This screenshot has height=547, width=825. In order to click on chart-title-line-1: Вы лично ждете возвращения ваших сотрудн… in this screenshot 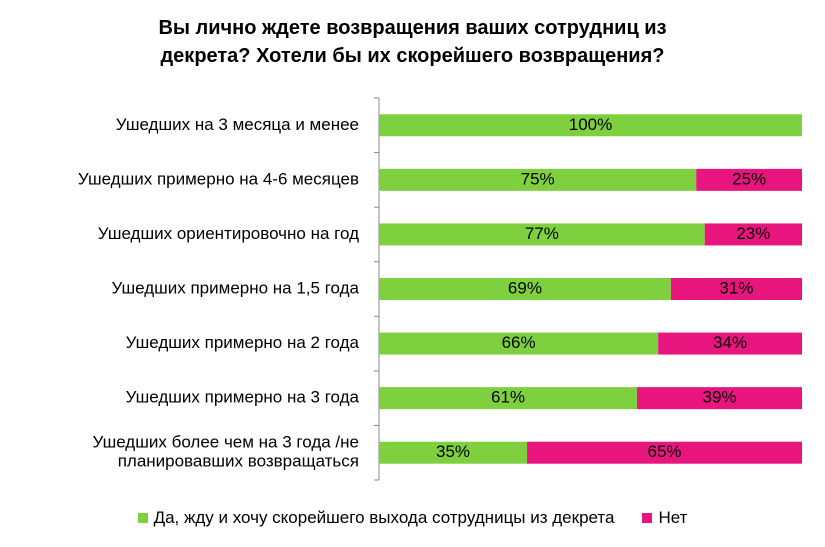, I will do `click(412, 28)`.